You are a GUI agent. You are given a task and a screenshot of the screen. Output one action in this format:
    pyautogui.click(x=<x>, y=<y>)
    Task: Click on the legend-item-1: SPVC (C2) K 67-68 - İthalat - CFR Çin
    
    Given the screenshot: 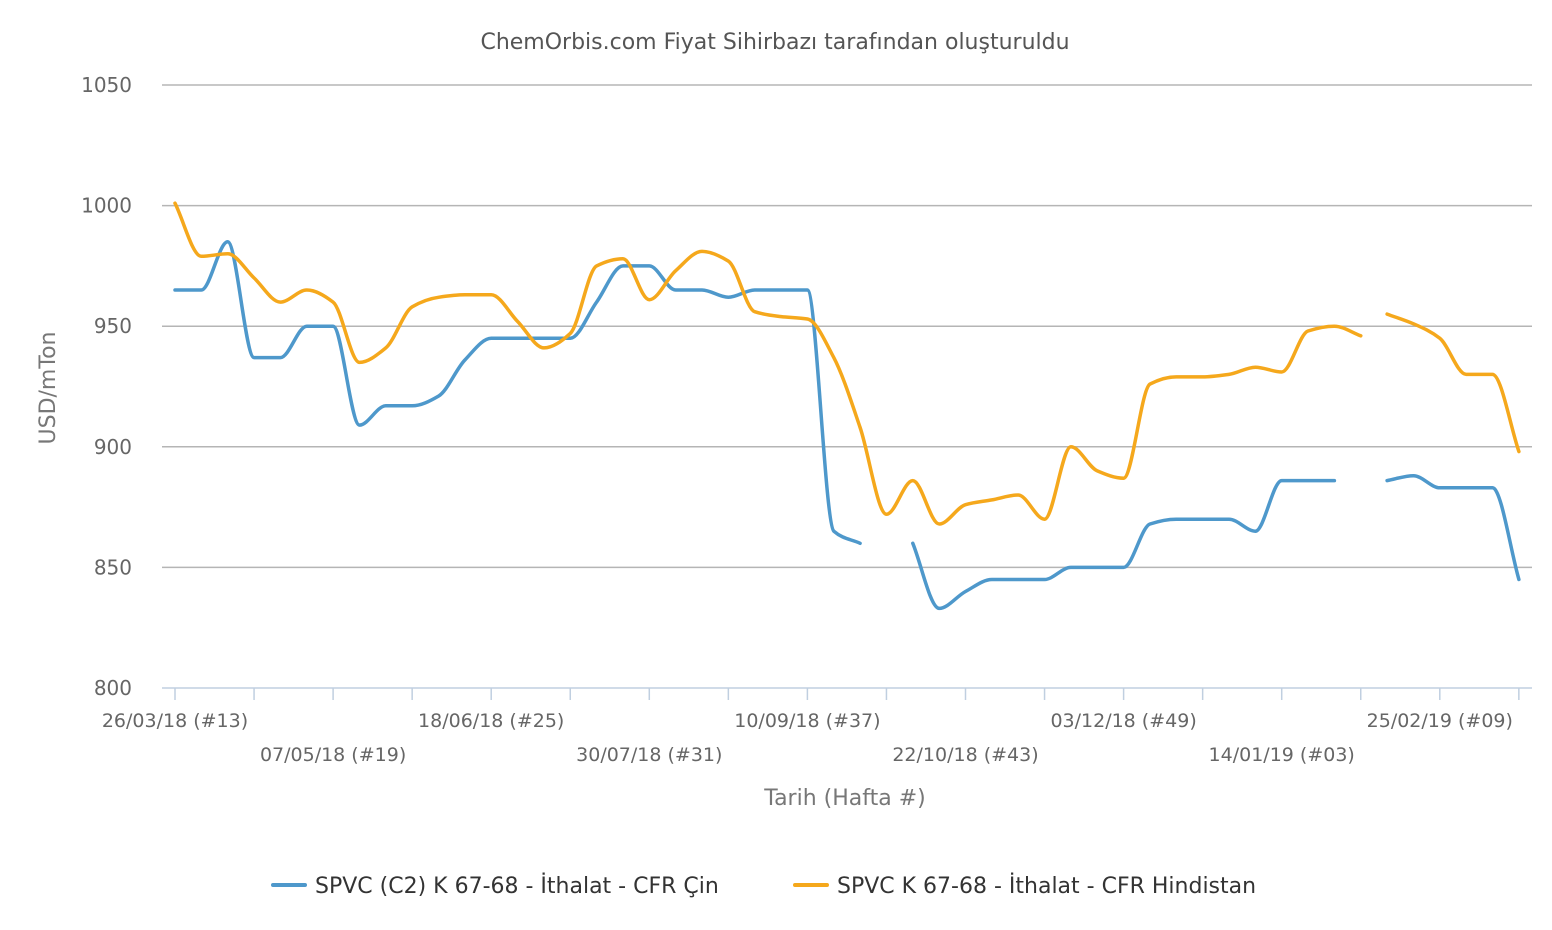 What is the action you would take?
    pyautogui.click(x=495, y=886)
    